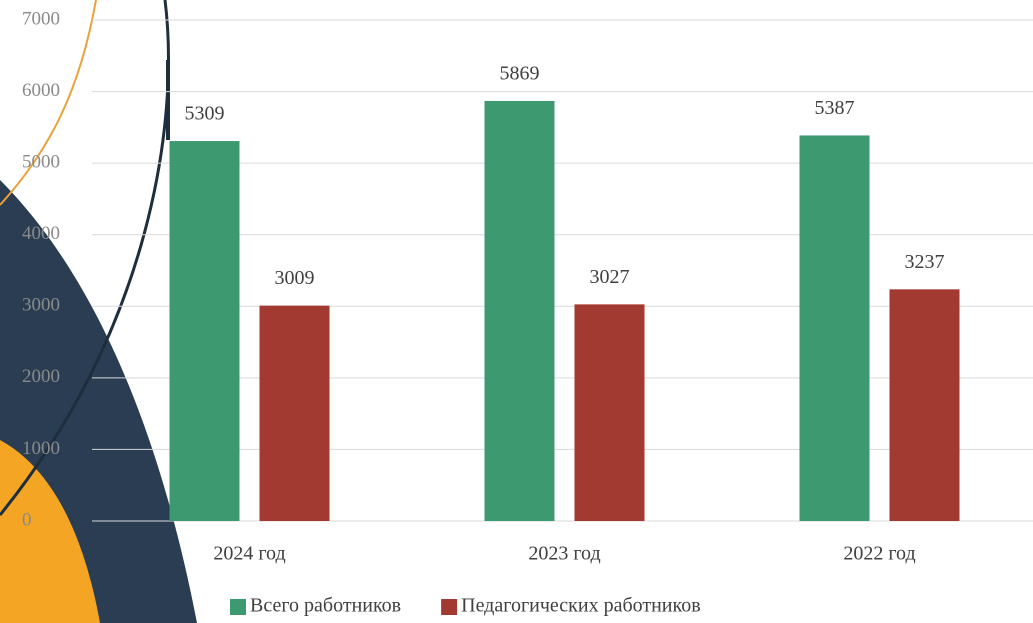  I want to click on y-tick-label: 2000, so click(41, 376).